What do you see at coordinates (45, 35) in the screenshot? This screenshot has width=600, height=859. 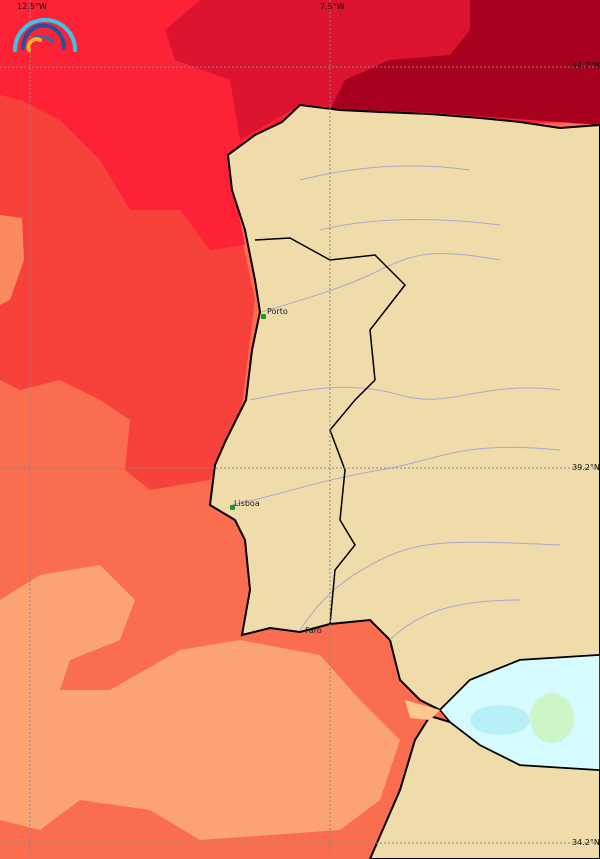 I see `rainbow-arc-logo` at bounding box center [45, 35].